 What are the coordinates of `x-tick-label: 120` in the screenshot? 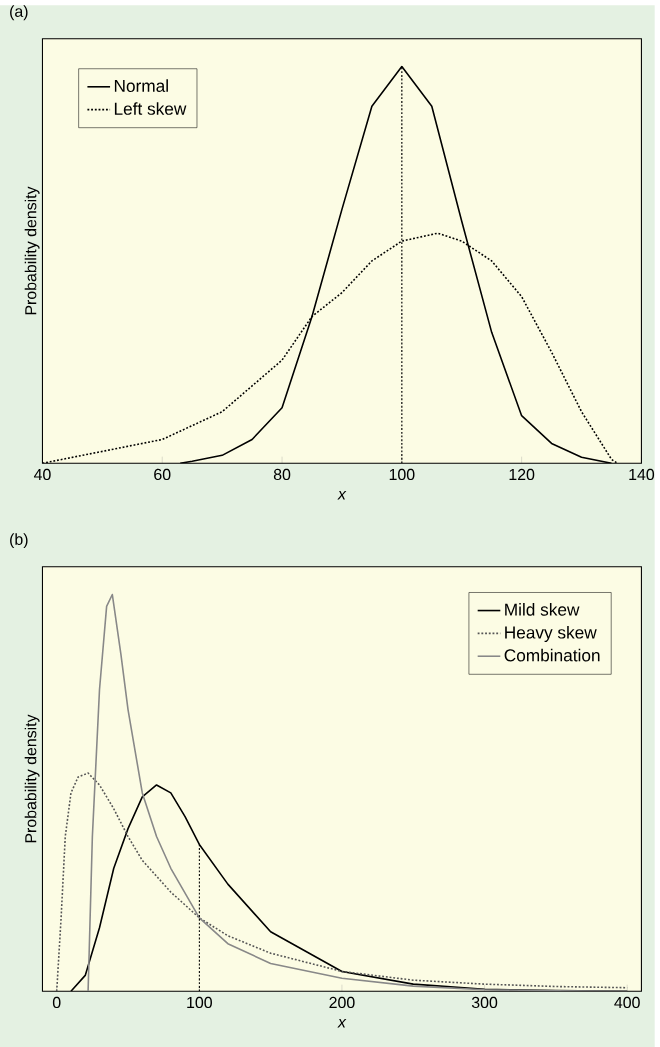 It's located at (522, 474).